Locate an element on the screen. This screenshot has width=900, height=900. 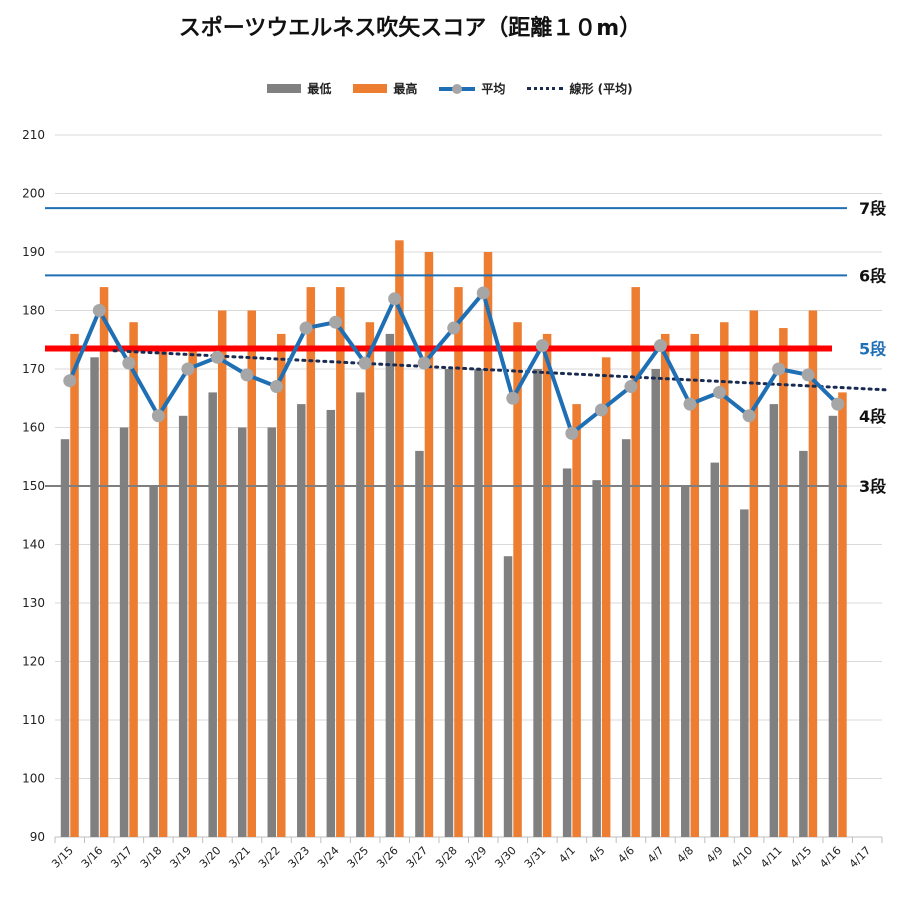
legend-item-trend: 線形 (平均) is located at coordinates (580, 88).